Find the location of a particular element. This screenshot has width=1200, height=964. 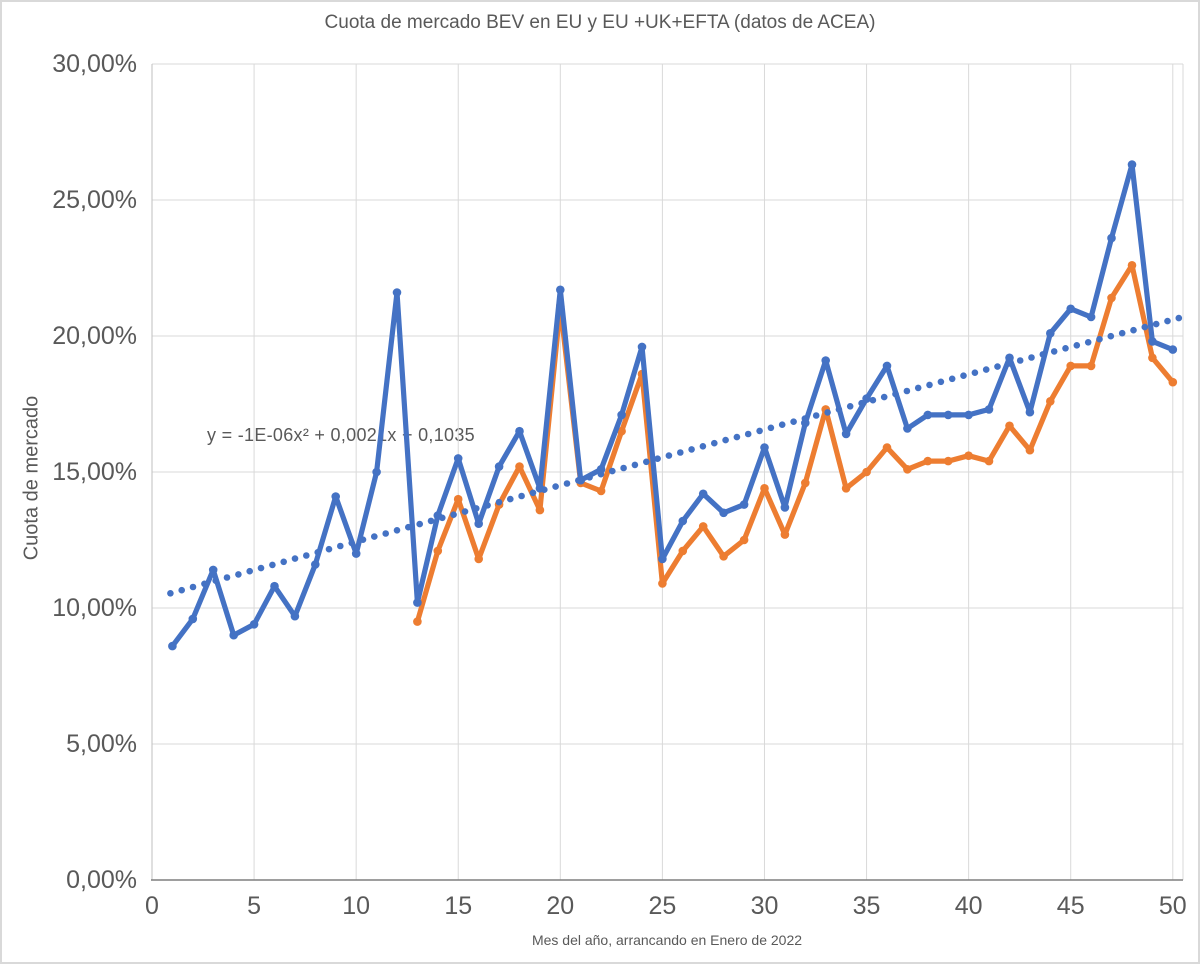

x-tick-label: 20 is located at coordinates (560, 906).